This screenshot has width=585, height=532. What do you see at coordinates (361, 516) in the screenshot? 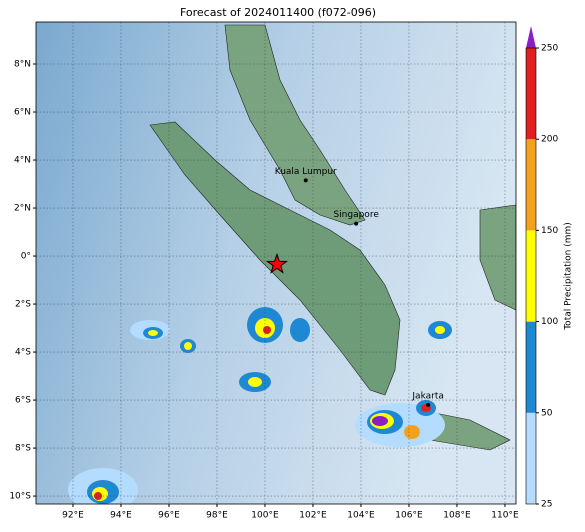
I see `x-tick-label: 104°E` at bounding box center [361, 516].